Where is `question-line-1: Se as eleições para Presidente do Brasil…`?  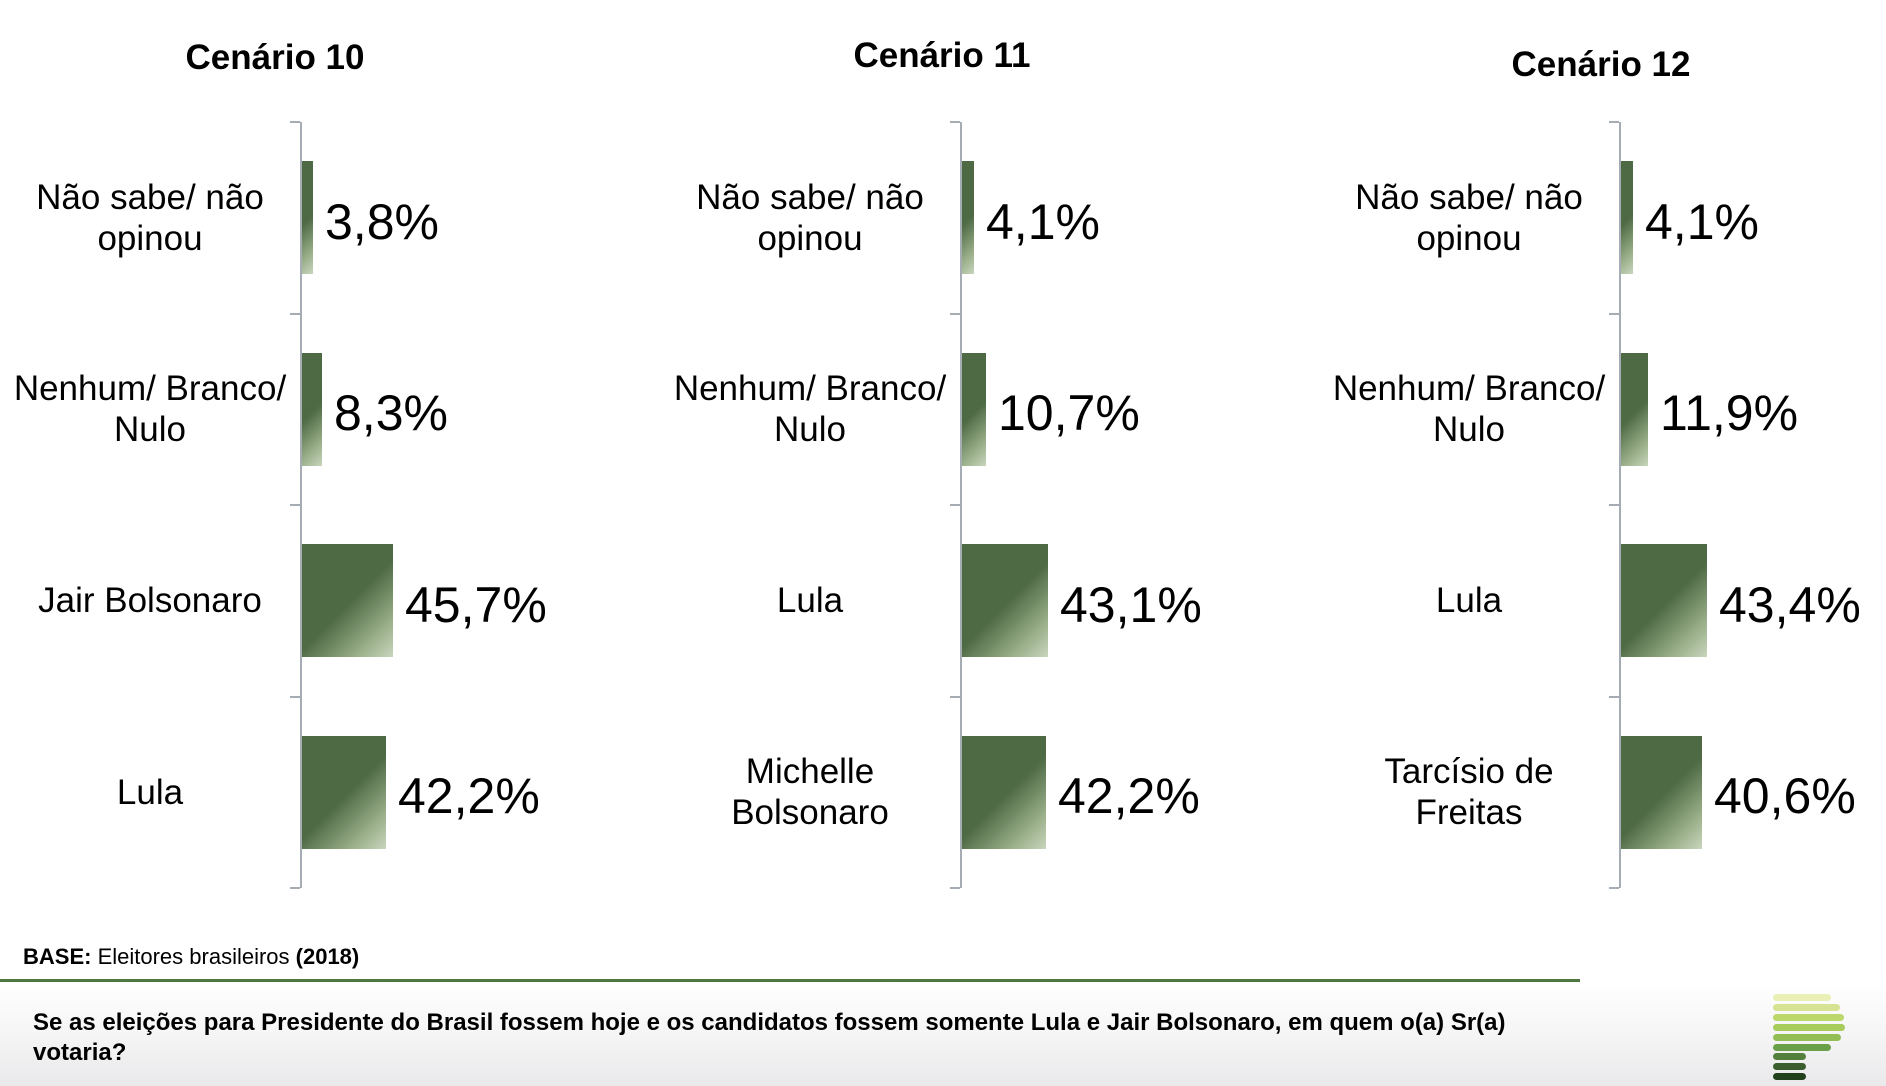 question-line-1: Se as eleições para Presidente do Brasil… is located at coordinates (769, 1022).